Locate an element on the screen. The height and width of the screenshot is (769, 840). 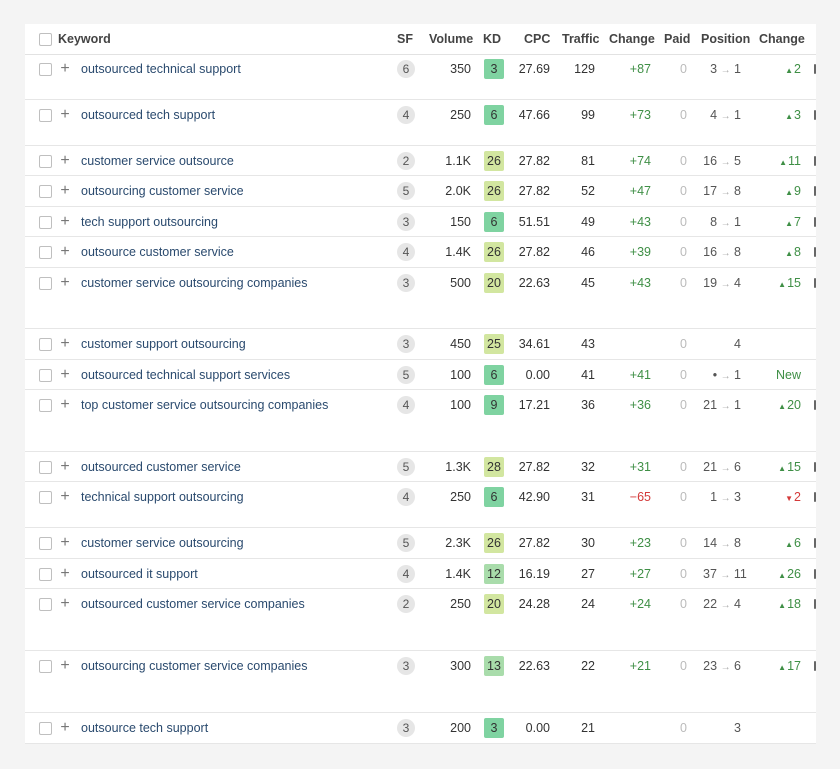
keyword-link: outsourcing customer service companies is located at coordinates (194, 666).